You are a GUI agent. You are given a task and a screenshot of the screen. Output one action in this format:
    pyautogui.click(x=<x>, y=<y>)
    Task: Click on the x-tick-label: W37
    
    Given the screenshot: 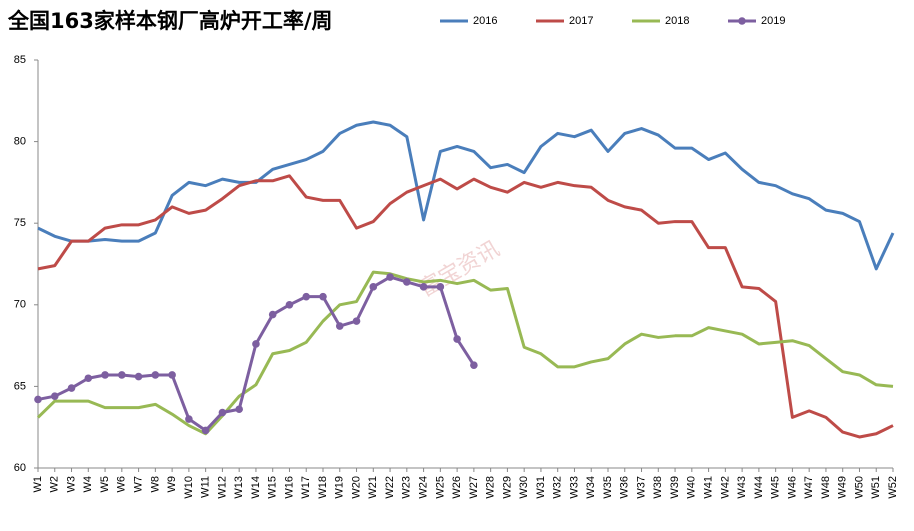 What is the action you would take?
    pyautogui.click(x=641, y=487)
    